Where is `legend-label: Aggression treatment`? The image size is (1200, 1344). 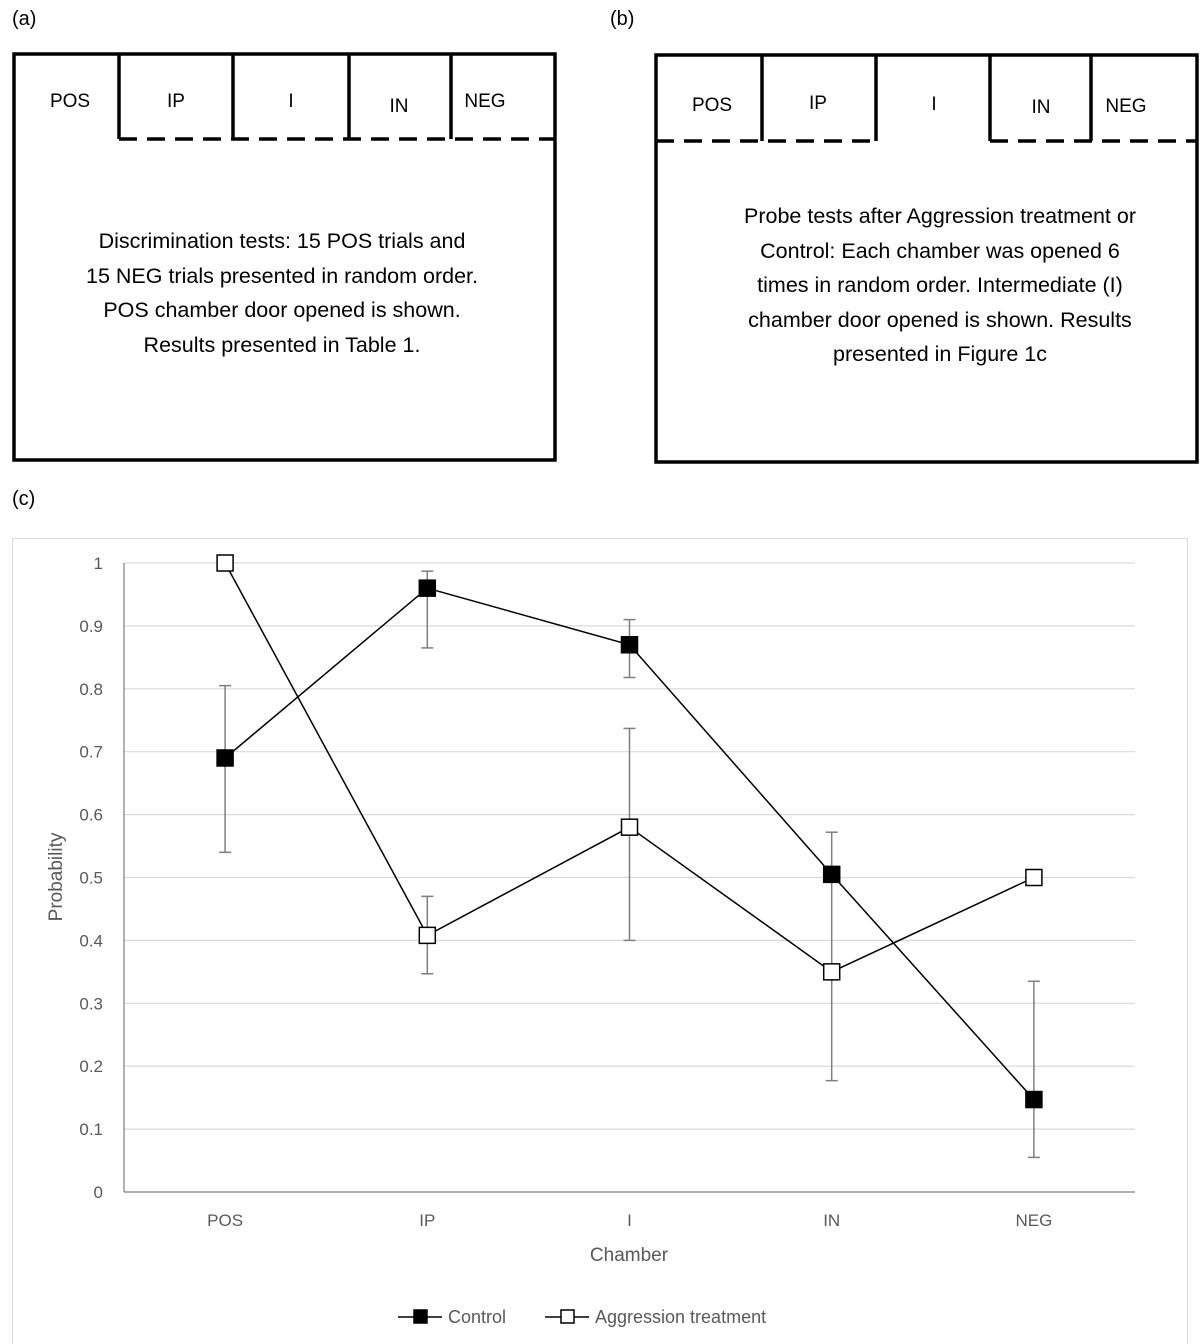
legend-label: Aggression treatment is located at coordinates (680, 1317).